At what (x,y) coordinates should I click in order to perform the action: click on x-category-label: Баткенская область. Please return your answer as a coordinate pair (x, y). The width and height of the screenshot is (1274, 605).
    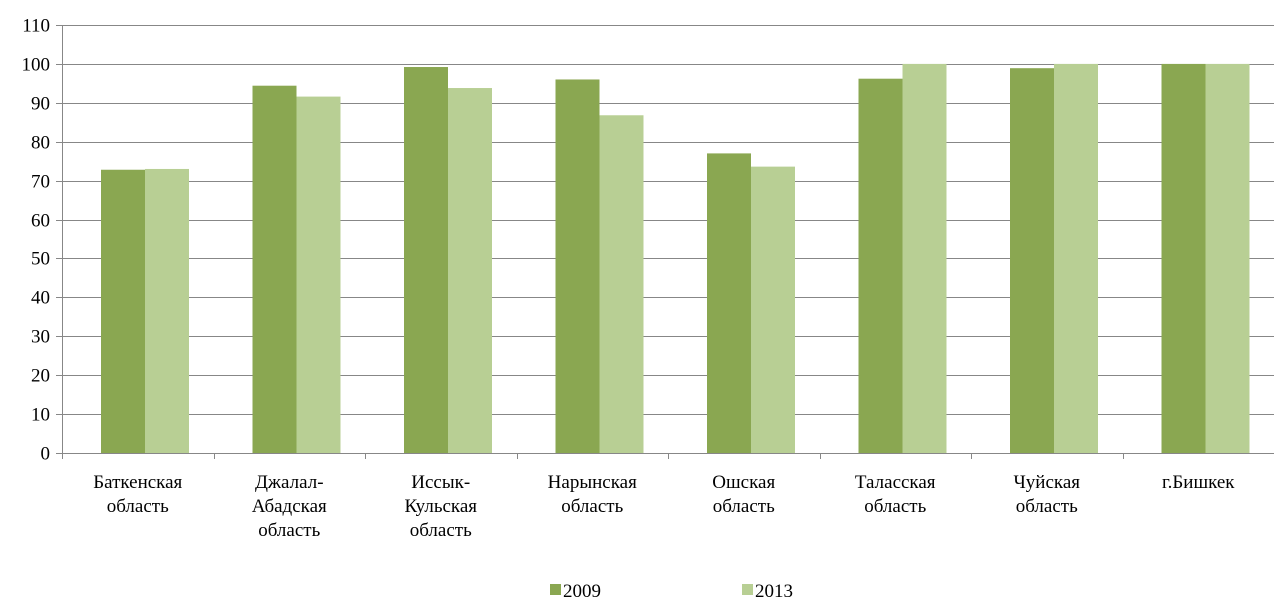
    Looking at the image, I should click on (137, 494).